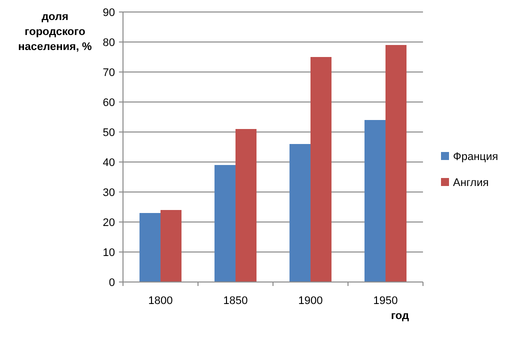 This screenshot has height=340, width=524. Describe the element at coordinates (475, 156) in the screenshot. I see `legend-label: Франция` at that location.